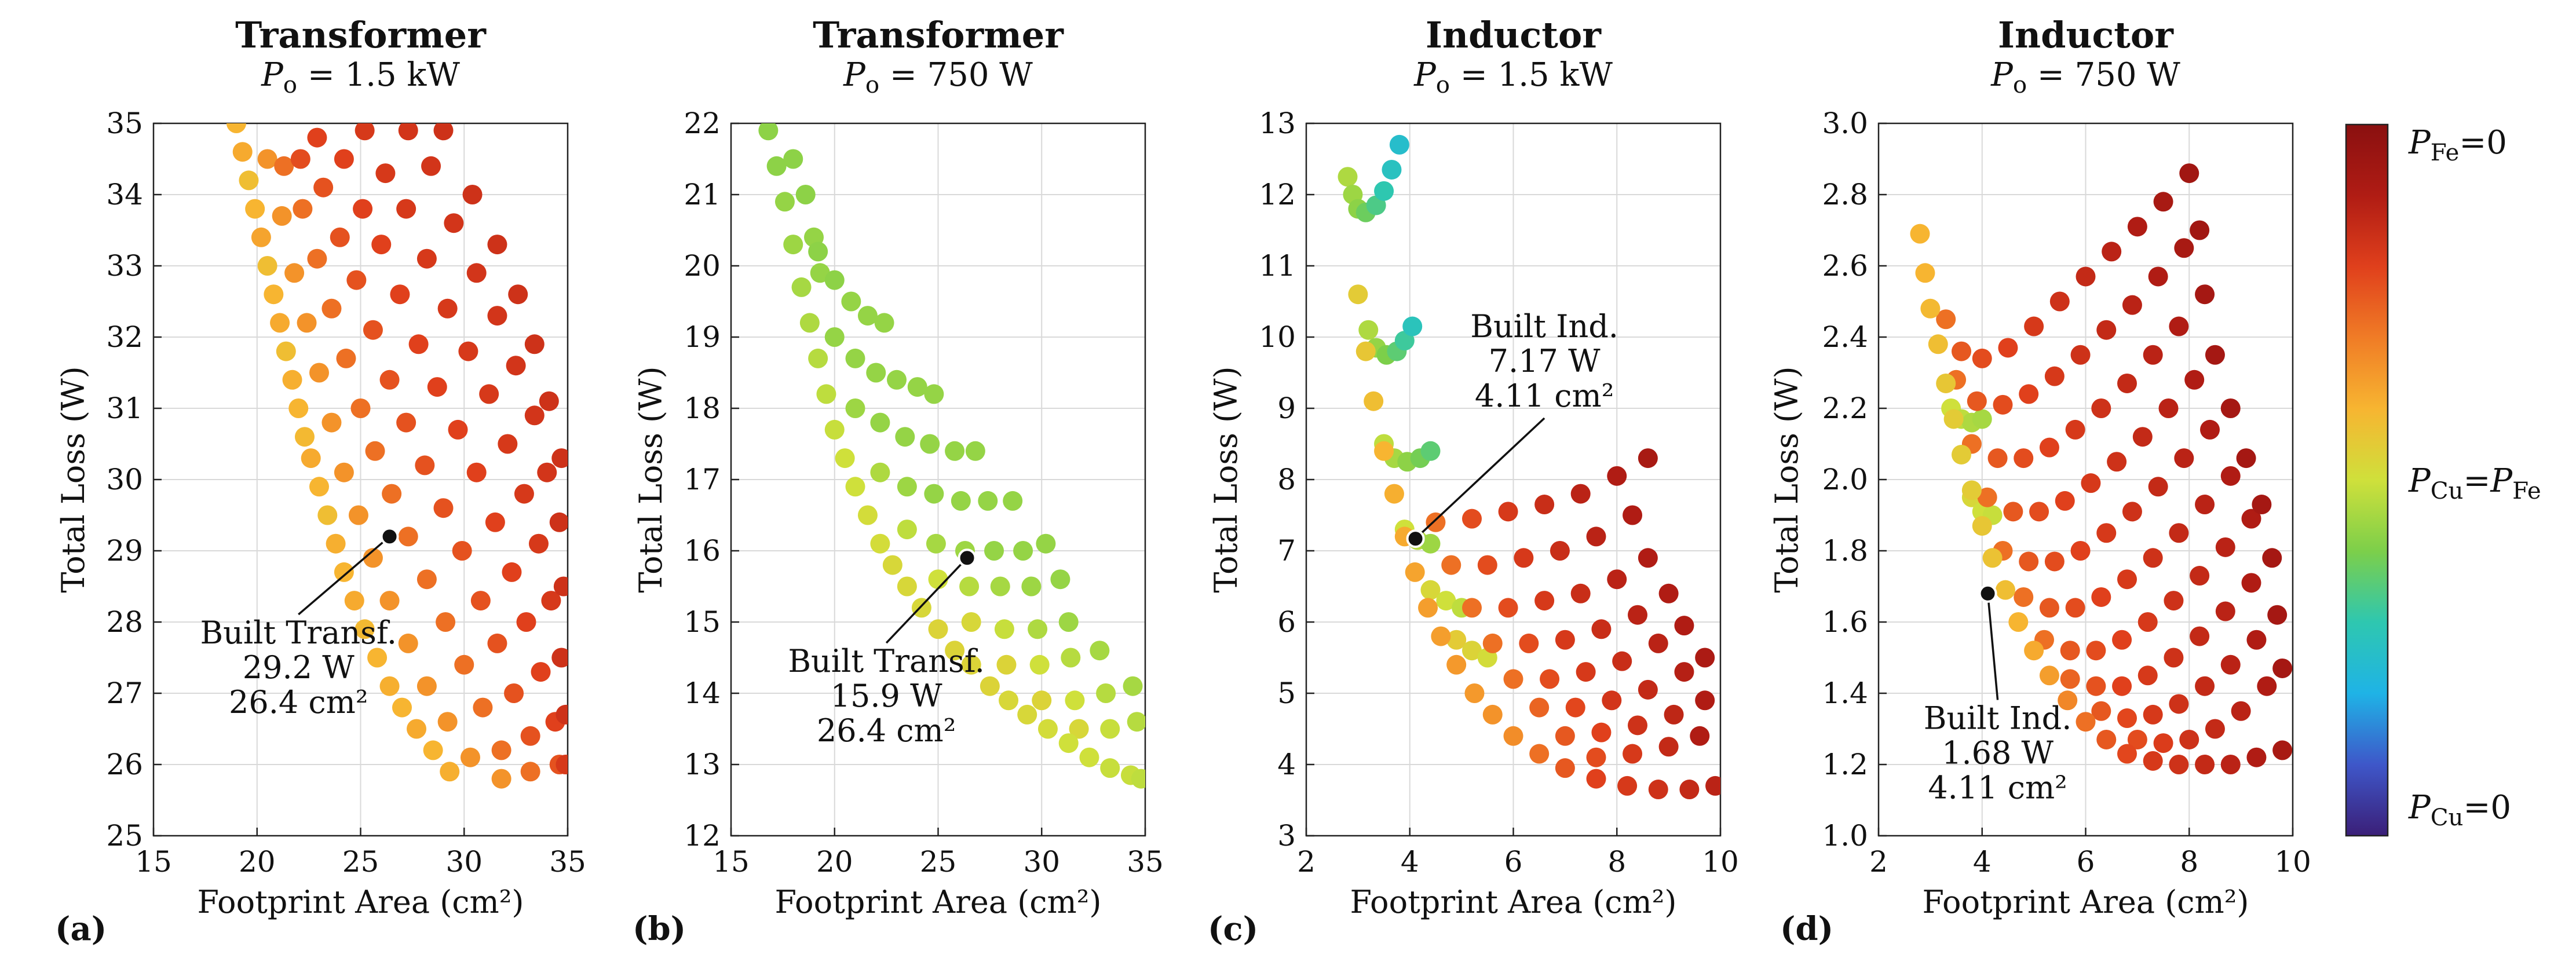  Describe the element at coordinates (2086, 35) in the screenshot. I see `panel-title: Inductor` at that location.